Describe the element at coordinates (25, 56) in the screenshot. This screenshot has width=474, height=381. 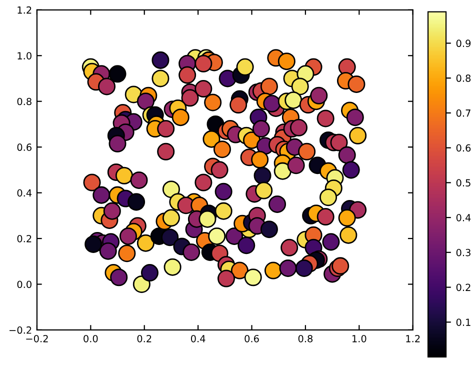
I see `y-tick-label: 1.0` at that location.